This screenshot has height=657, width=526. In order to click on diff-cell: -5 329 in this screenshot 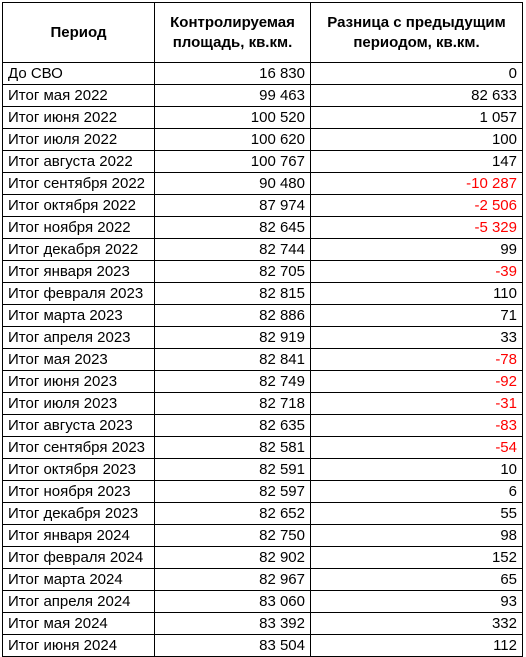, I will do `click(416, 227)`.